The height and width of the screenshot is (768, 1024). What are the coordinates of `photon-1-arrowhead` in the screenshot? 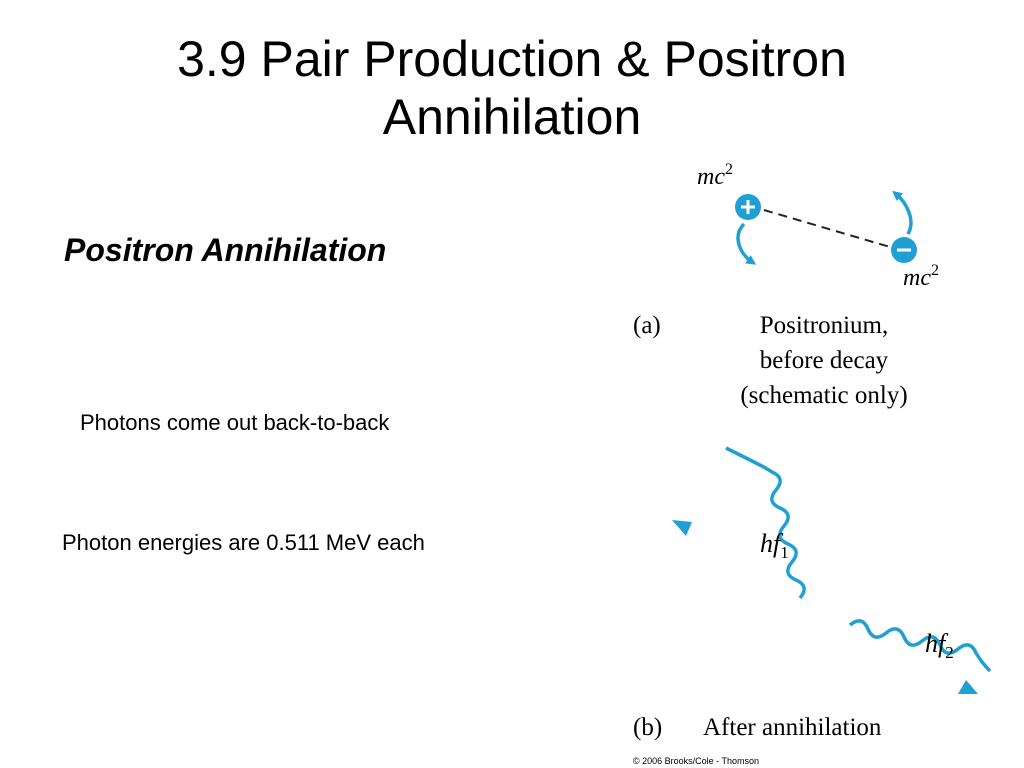 It's located at (682, 528).